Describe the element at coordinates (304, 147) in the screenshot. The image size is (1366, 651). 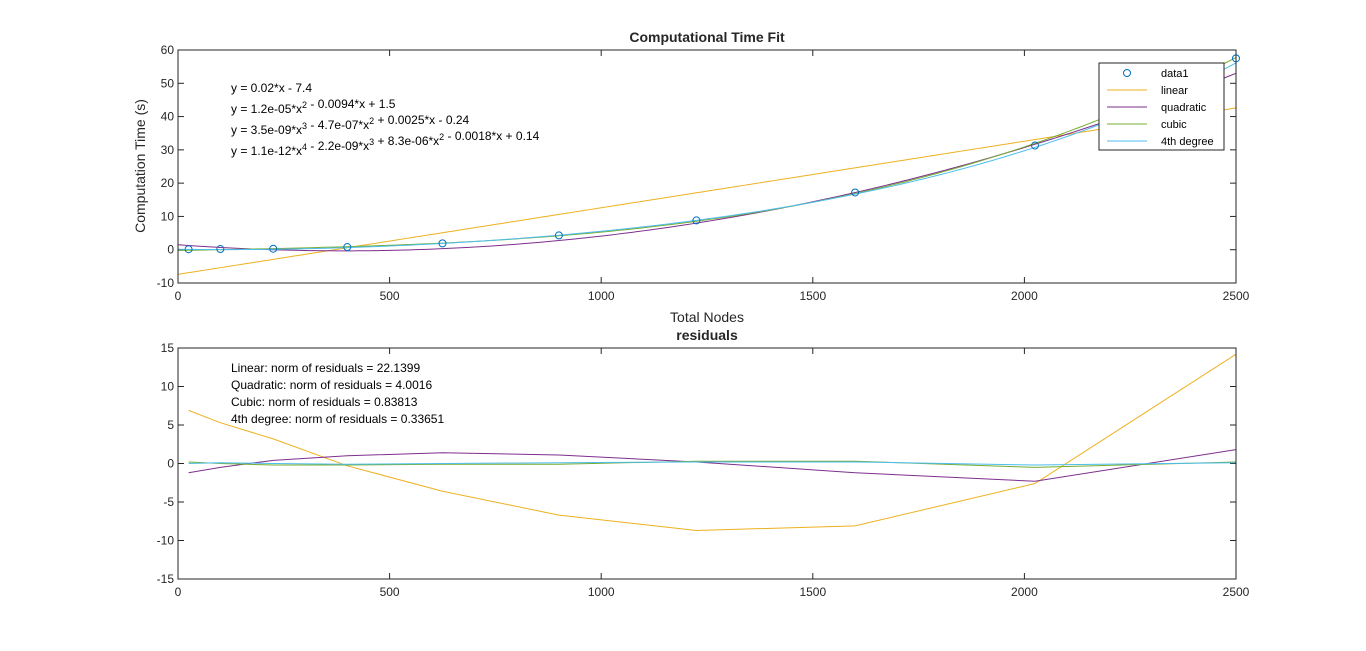
I see `fit-equation-exponent: 4` at that location.